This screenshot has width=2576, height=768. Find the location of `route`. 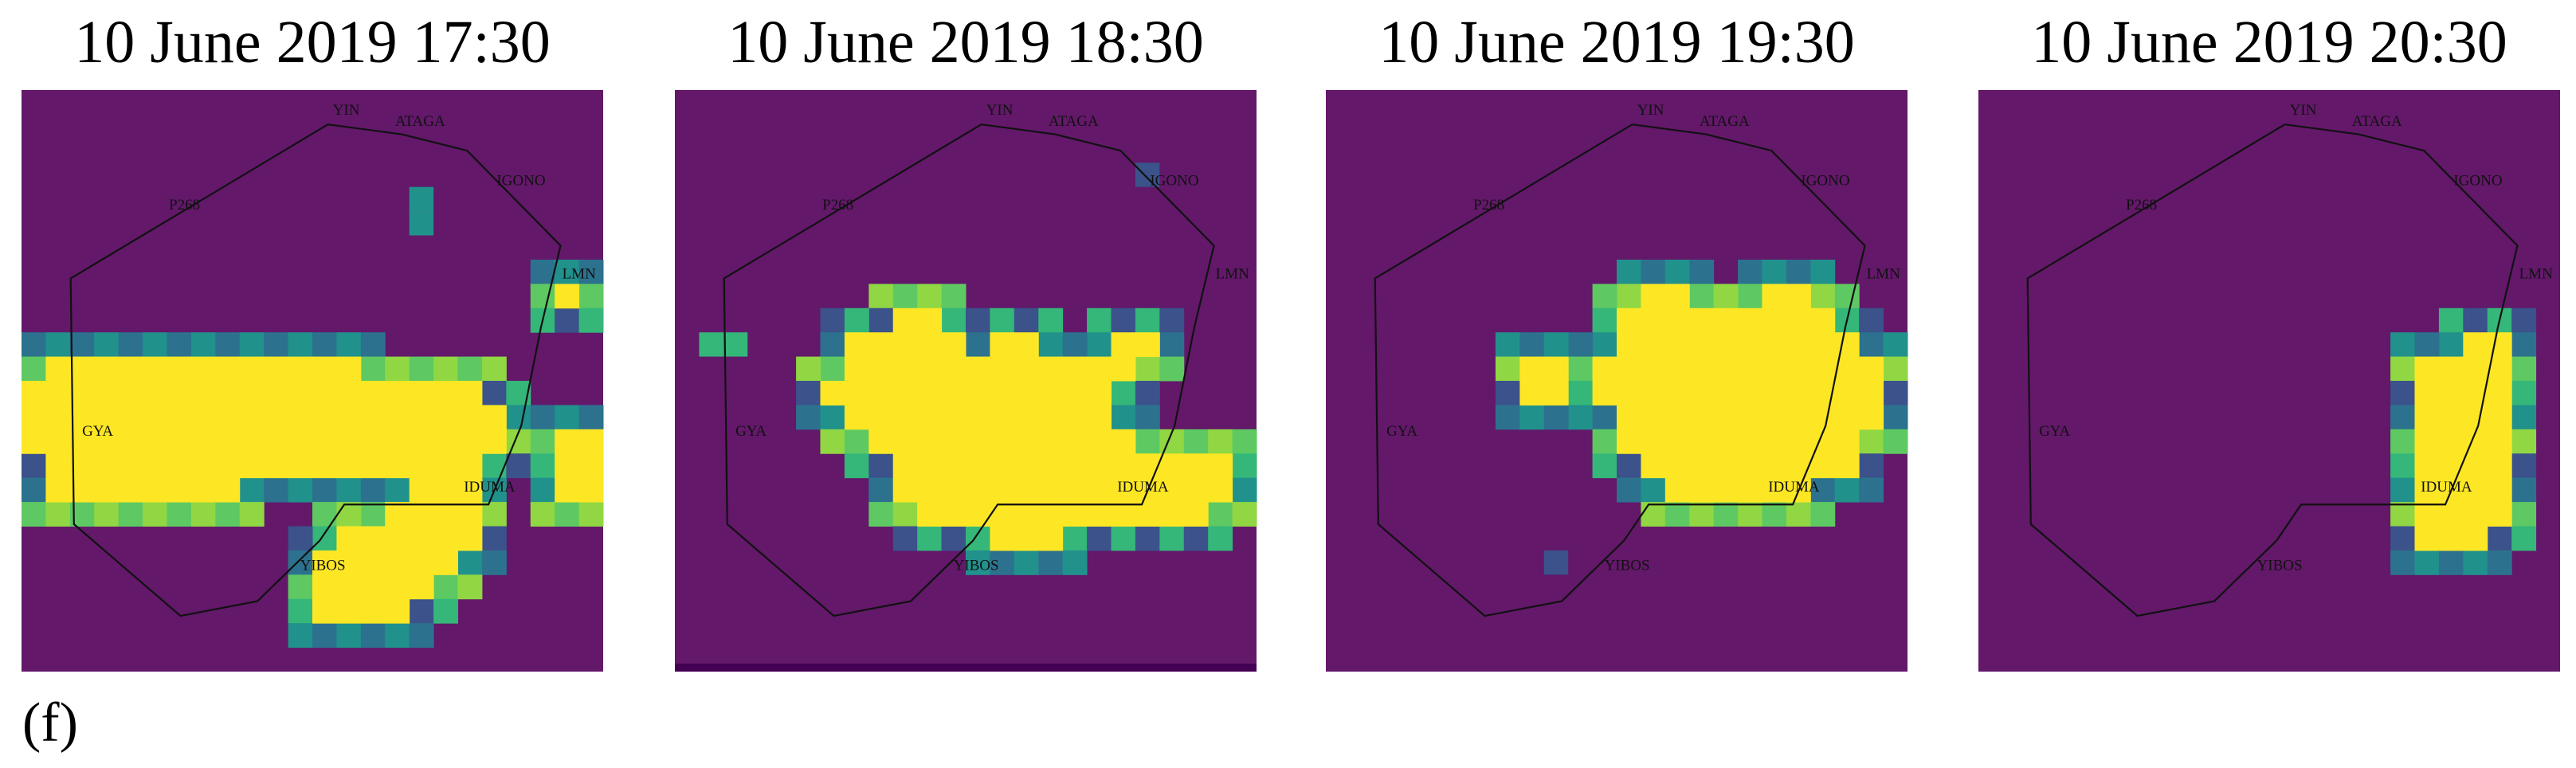

route is located at coordinates (1620, 370).